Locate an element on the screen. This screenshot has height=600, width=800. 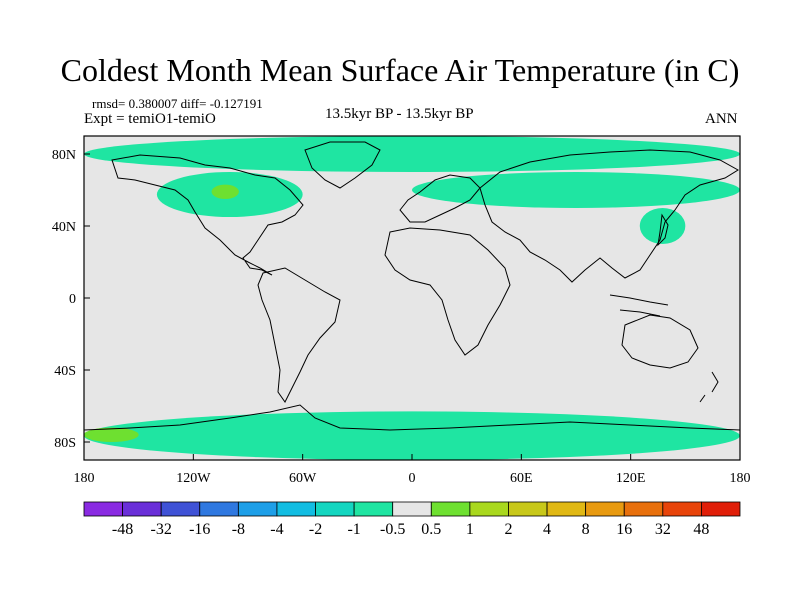
experiment-label: Expt = temiO1-temiO is located at coordinates (150, 119).